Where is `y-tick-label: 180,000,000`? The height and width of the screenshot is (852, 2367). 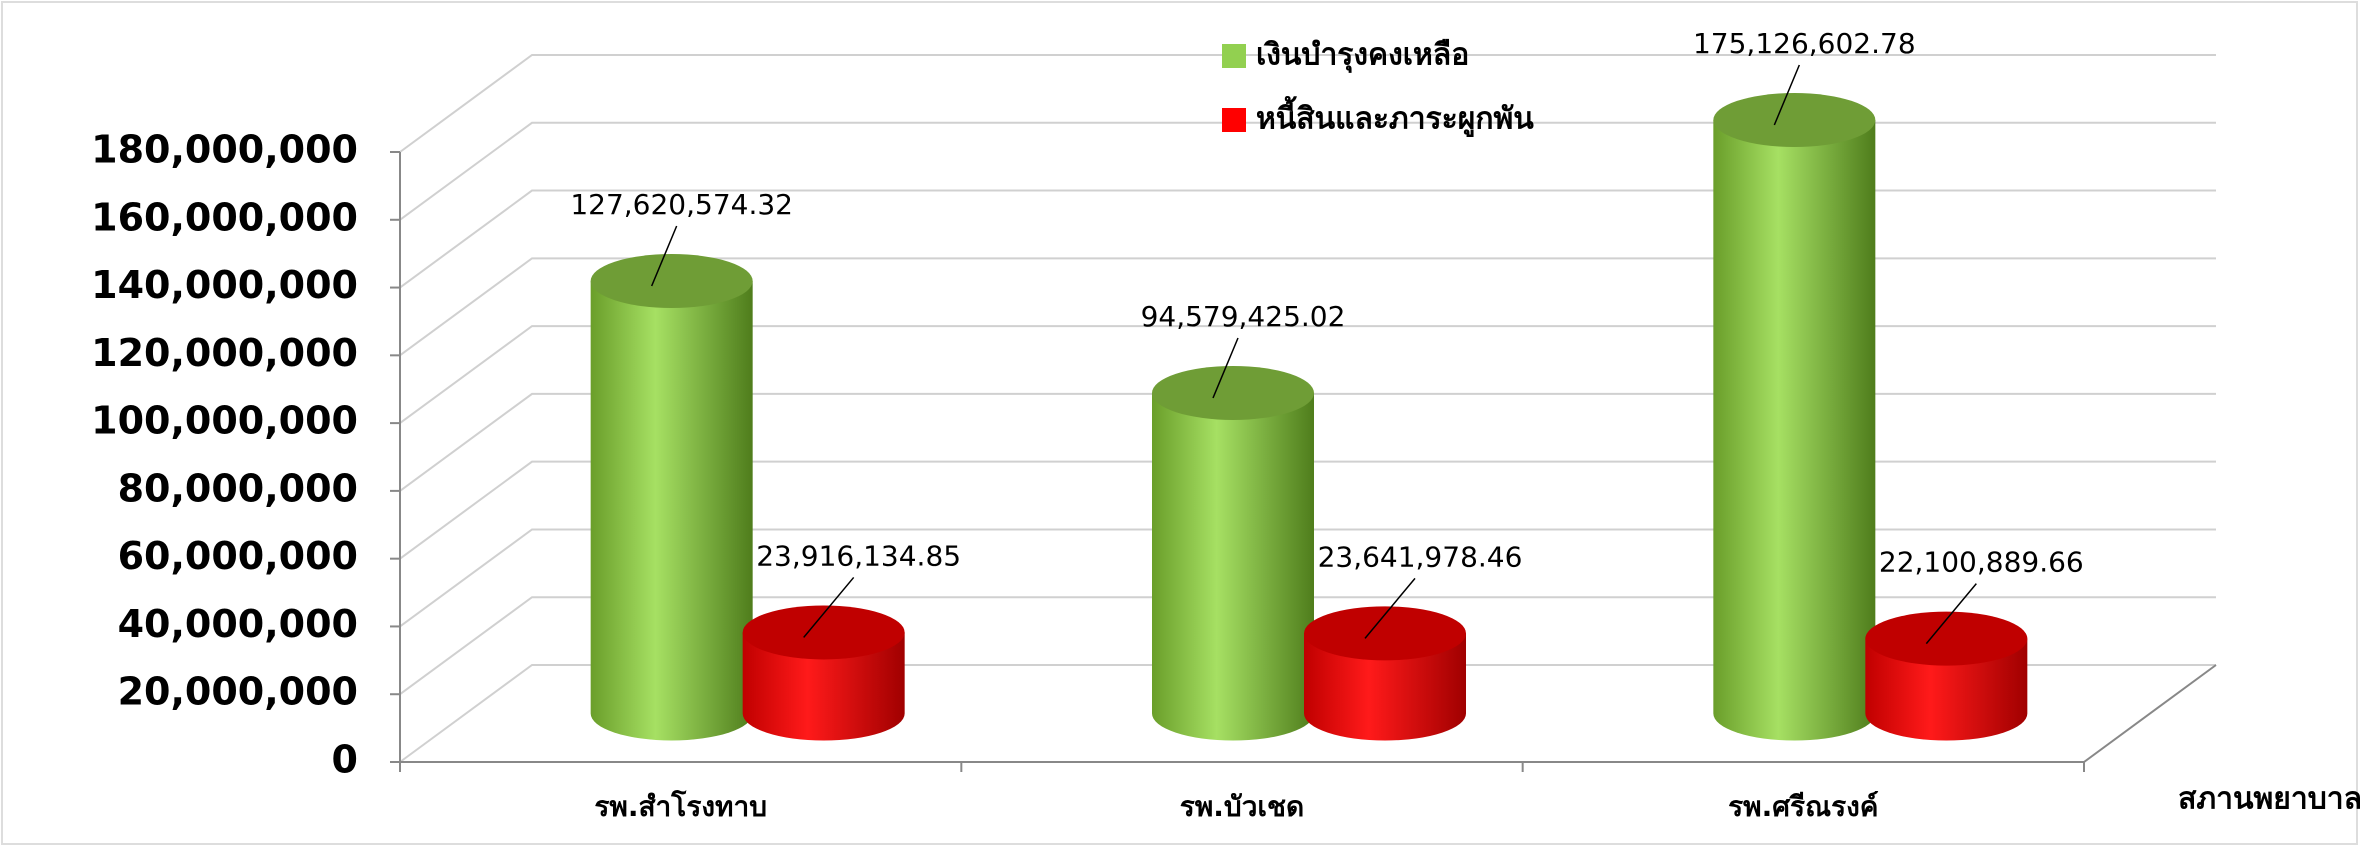 y-tick-label: 180,000,000 is located at coordinates (224, 150).